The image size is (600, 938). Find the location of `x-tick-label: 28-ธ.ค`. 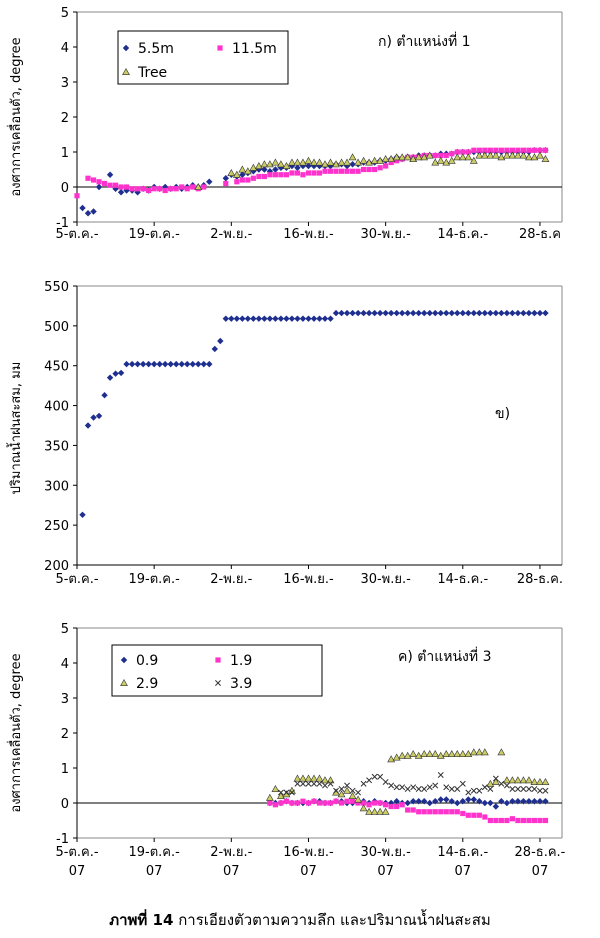

x-tick-label: 28-ธ.ค is located at coordinates (540, 234).